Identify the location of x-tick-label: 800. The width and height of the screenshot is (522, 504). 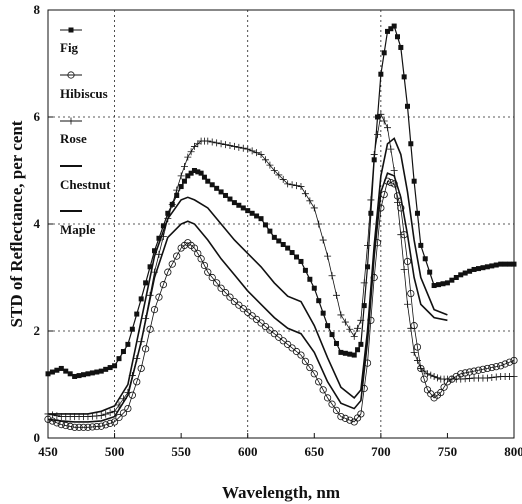
(513, 451).